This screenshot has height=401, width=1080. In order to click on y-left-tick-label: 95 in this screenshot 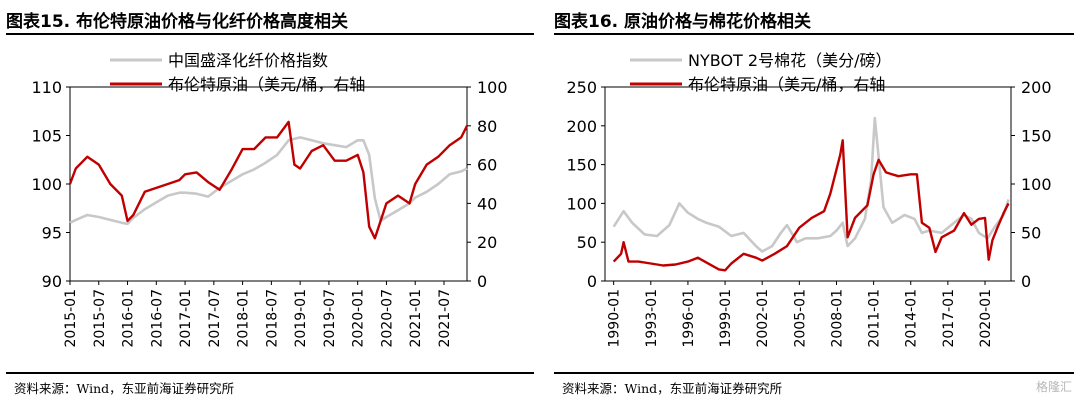, I will do `click(52, 233)`.